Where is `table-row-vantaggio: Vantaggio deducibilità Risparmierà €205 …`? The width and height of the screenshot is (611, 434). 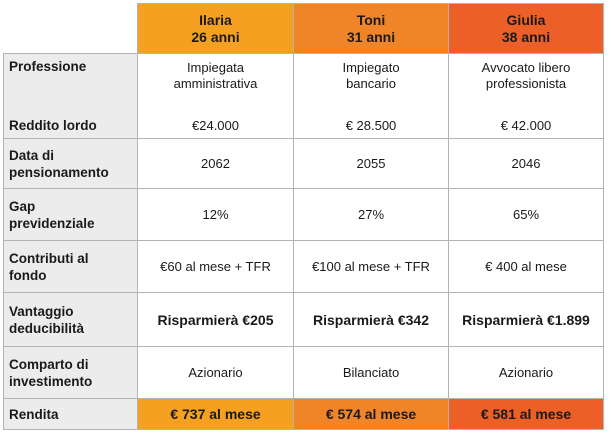
table-row-vantaggio: Vantaggio deducibilità Risparmierà €205 … is located at coordinates (303, 319).